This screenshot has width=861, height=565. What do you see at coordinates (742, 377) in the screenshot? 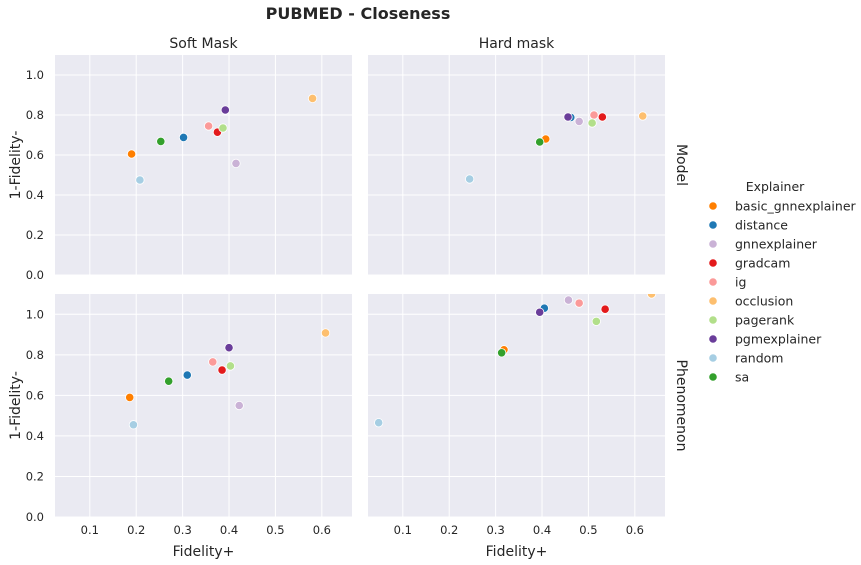
I see `legend-label: sa` at bounding box center [742, 377].